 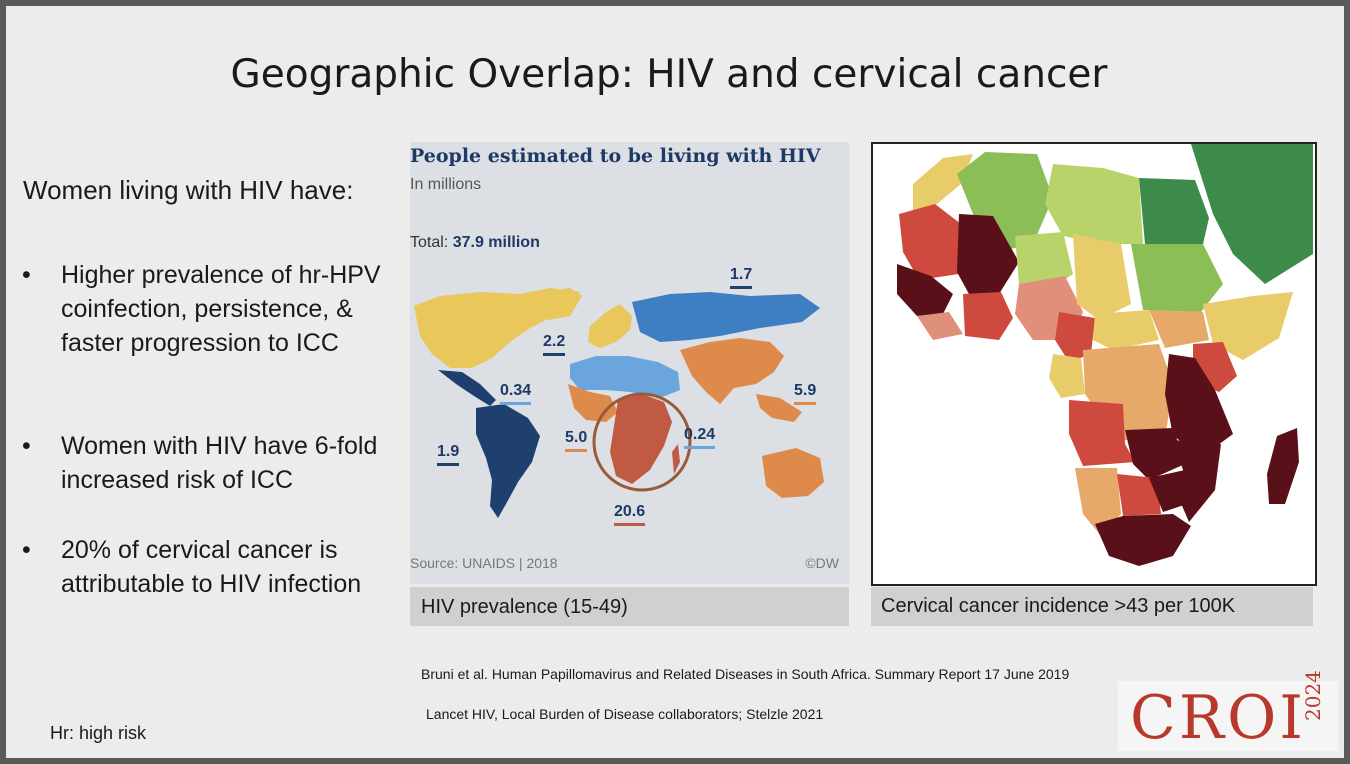 I want to click on region-value: 0.34, so click(x=516, y=393).